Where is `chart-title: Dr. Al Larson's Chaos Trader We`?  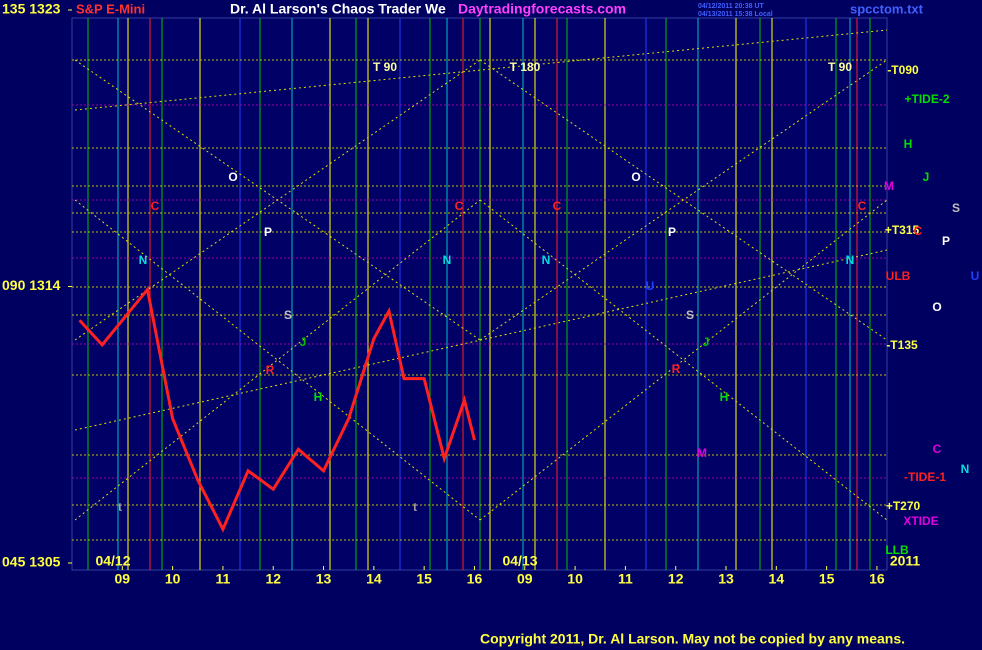
chart-title: Dr. Al Larson's Chaos Trader We is located at coordinates (338, 9).